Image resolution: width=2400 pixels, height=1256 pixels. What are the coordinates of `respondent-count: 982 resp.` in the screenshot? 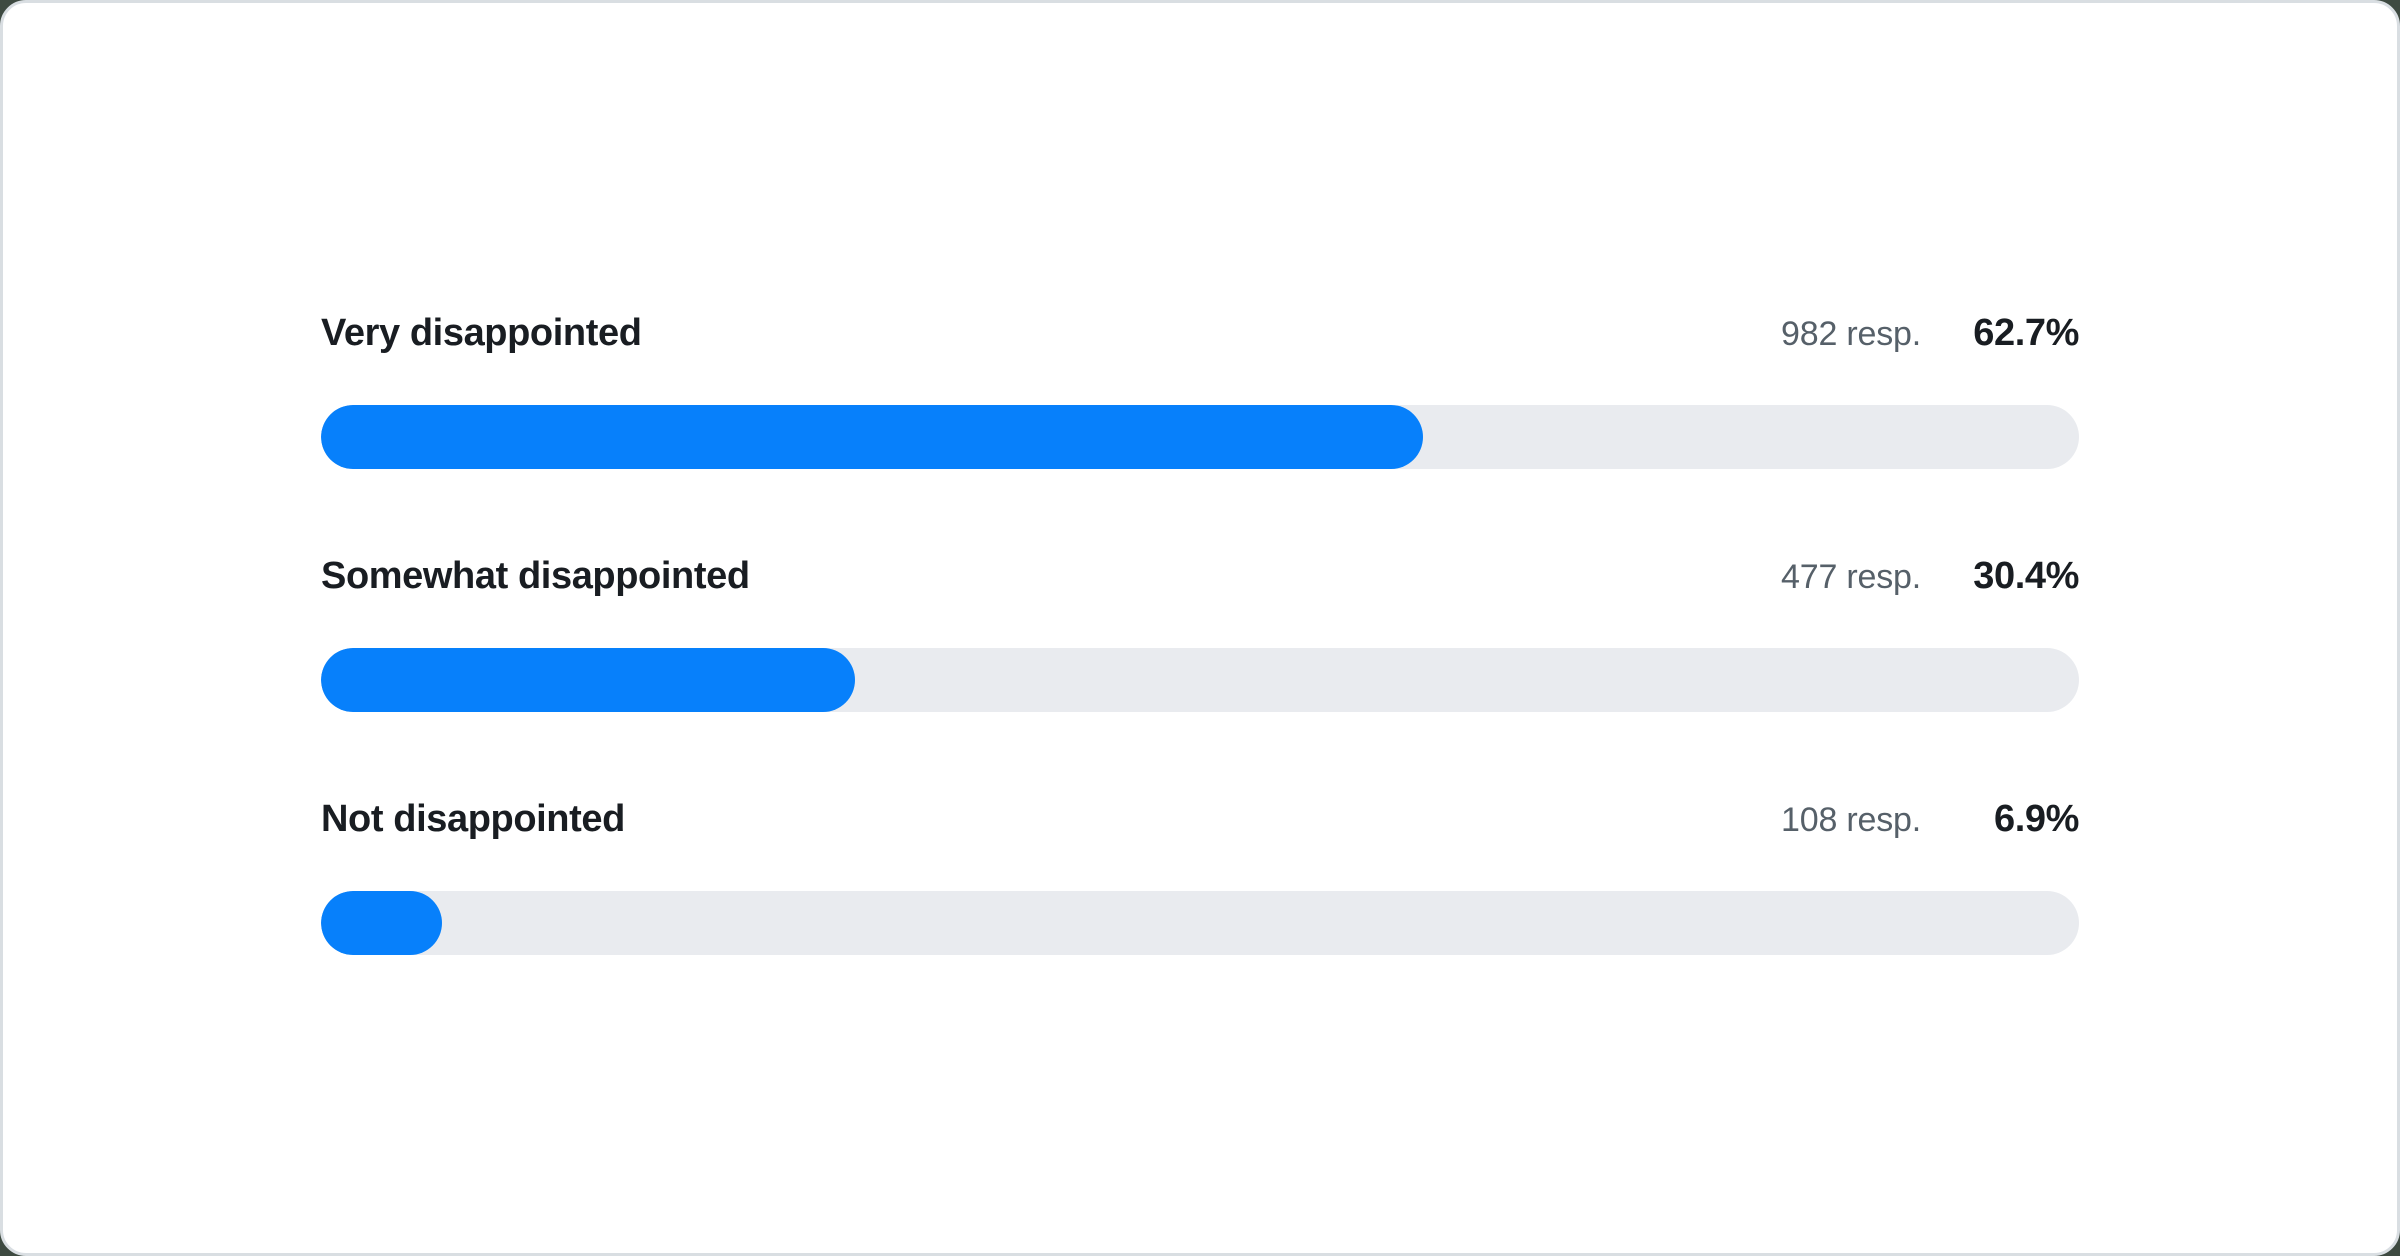 It's located at (1851, 334).